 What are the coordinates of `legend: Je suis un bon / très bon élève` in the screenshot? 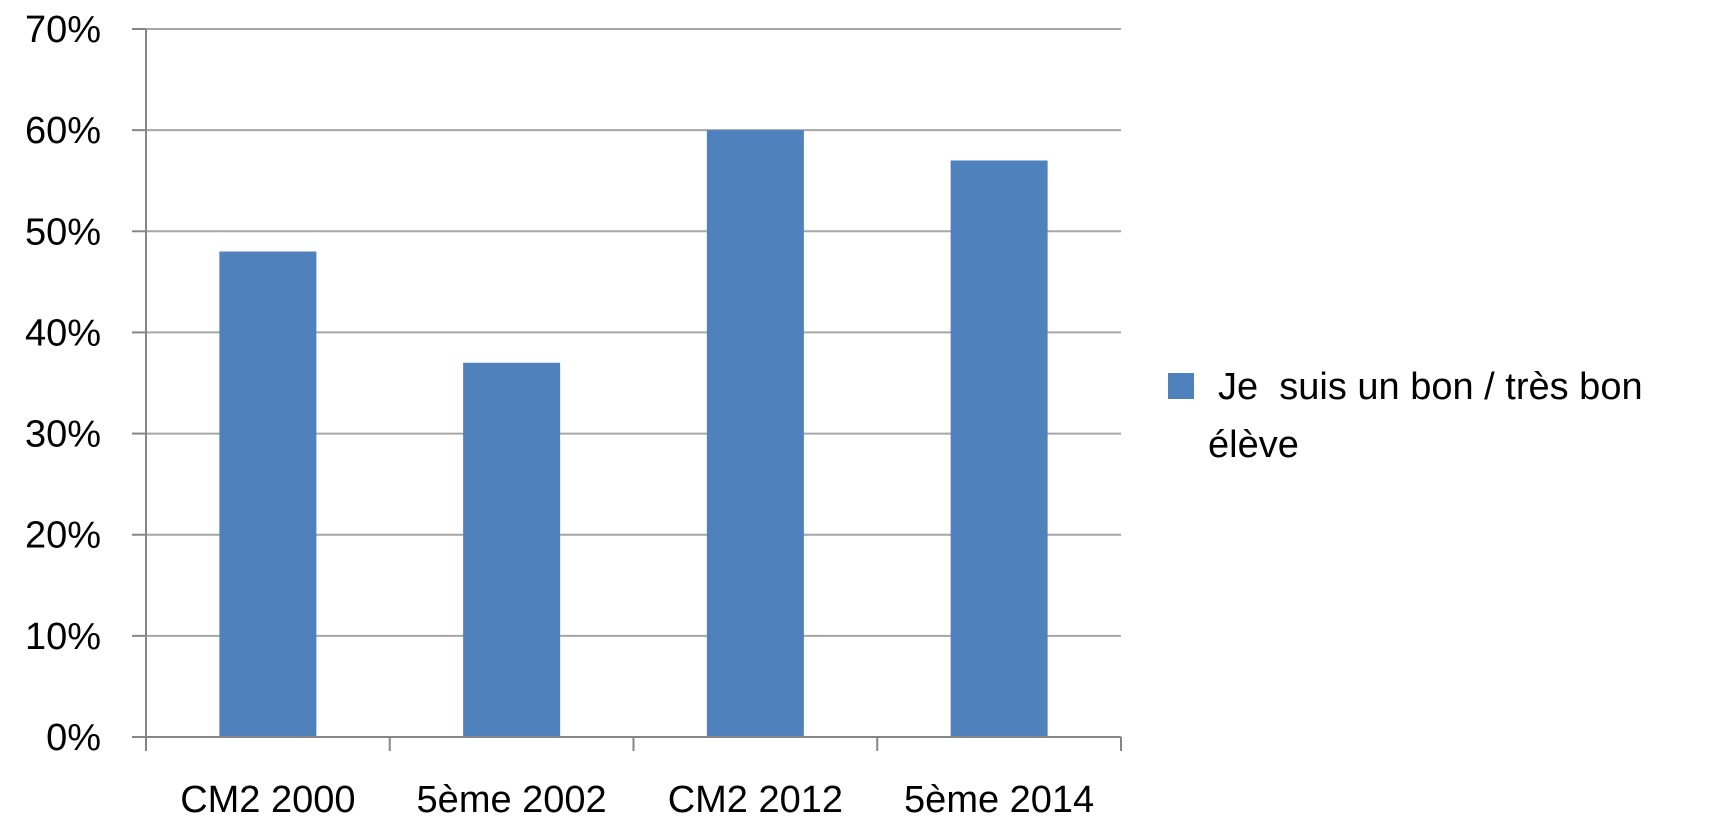 It's located at (1405, 416).